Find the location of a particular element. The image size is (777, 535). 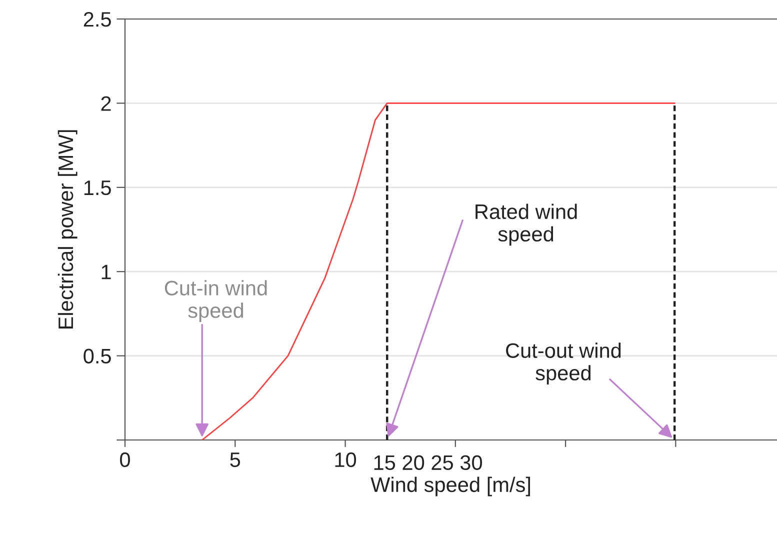

x-axis-title: Wind speed [m/s] is located at coordinates (450, 486).